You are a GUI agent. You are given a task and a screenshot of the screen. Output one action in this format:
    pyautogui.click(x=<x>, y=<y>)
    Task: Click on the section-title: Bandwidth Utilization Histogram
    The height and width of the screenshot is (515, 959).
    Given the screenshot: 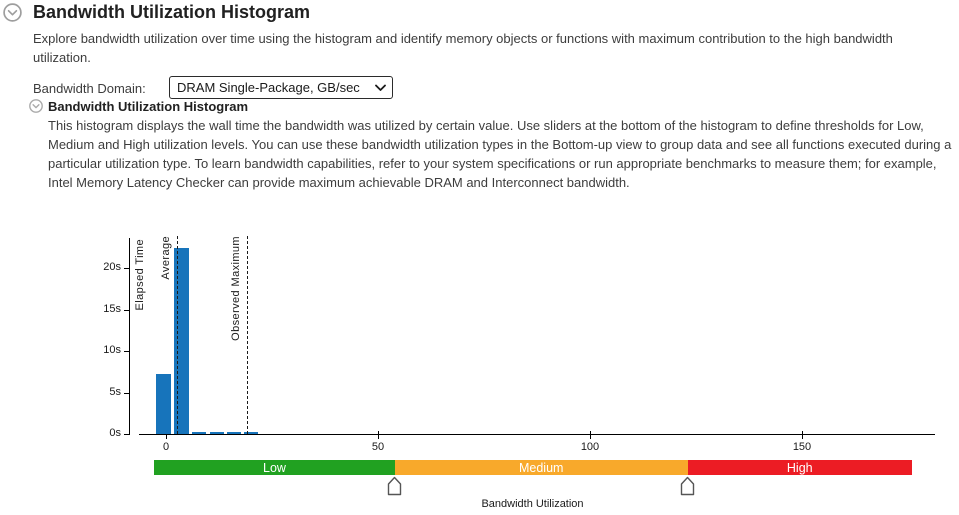 What is the action you would take?
    pyautogui.click(x=148, y=106)
    